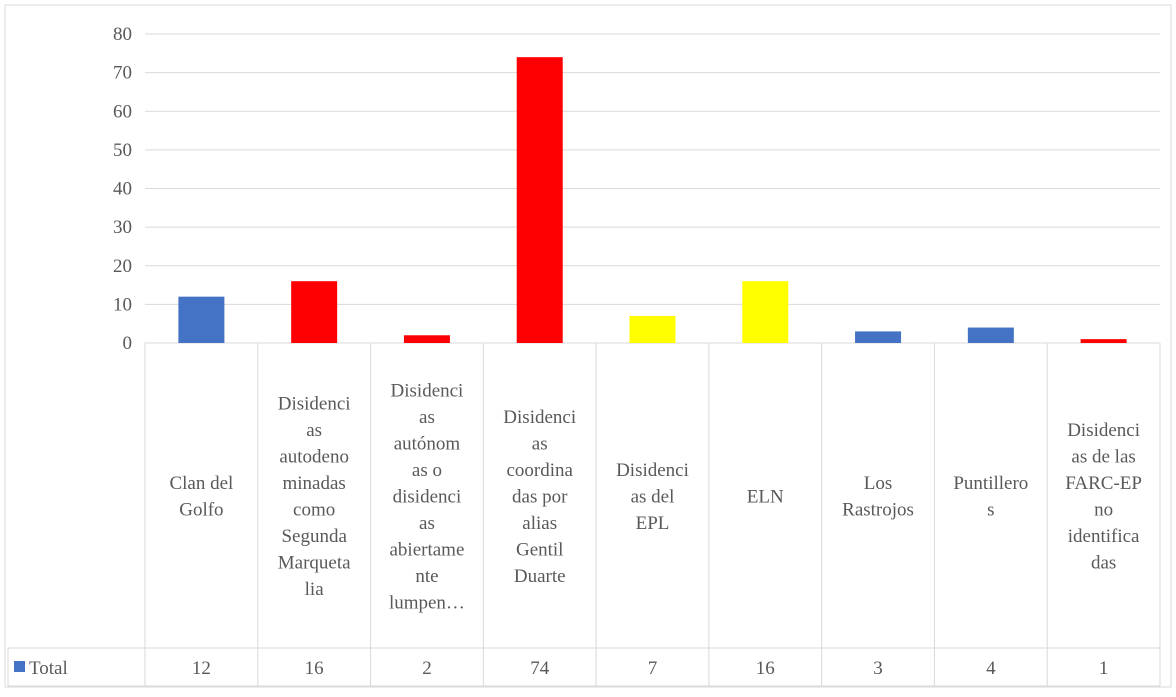  What do you see at coordinates (314, 563) in the screenshot?
I see `category-label-line: Marqueta` at bounding box center [314, 563].